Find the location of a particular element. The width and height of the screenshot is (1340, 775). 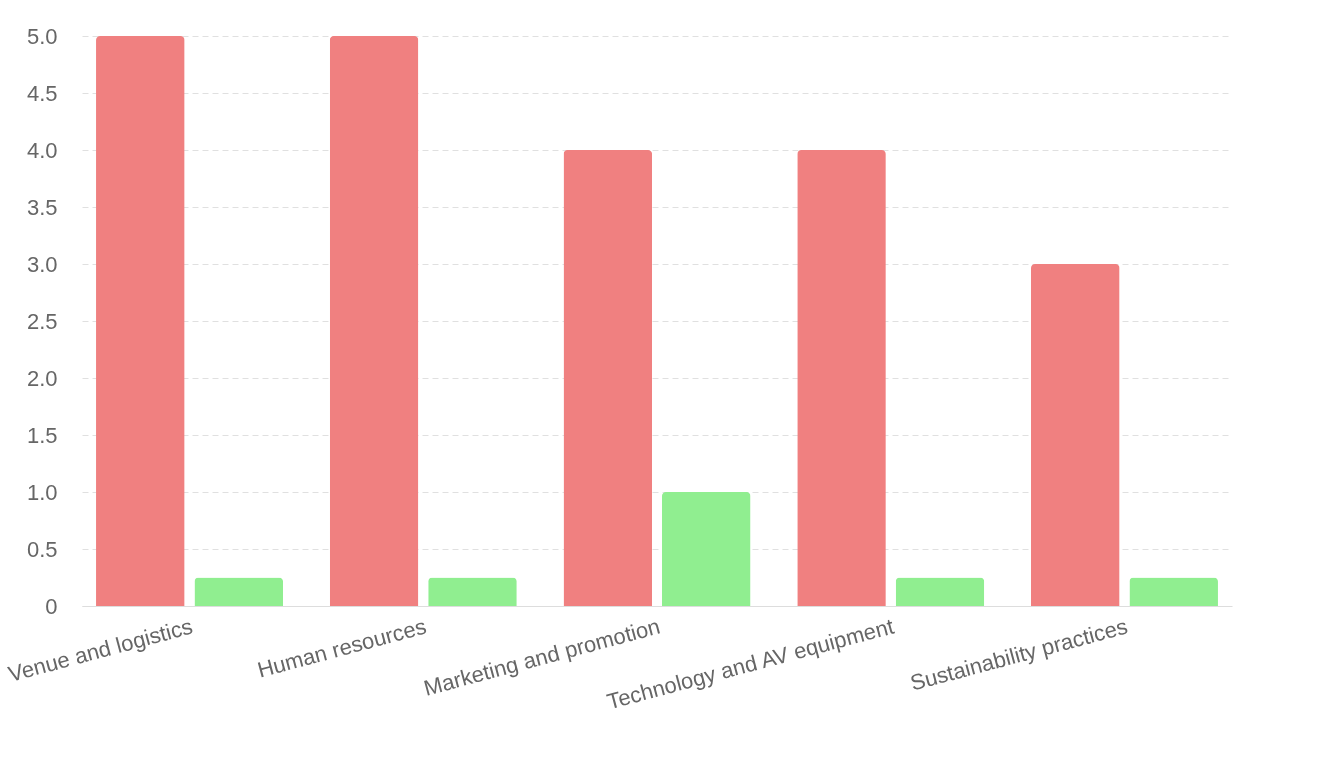

y-tick-label: 1.5 is located at coordinates (42, 435).